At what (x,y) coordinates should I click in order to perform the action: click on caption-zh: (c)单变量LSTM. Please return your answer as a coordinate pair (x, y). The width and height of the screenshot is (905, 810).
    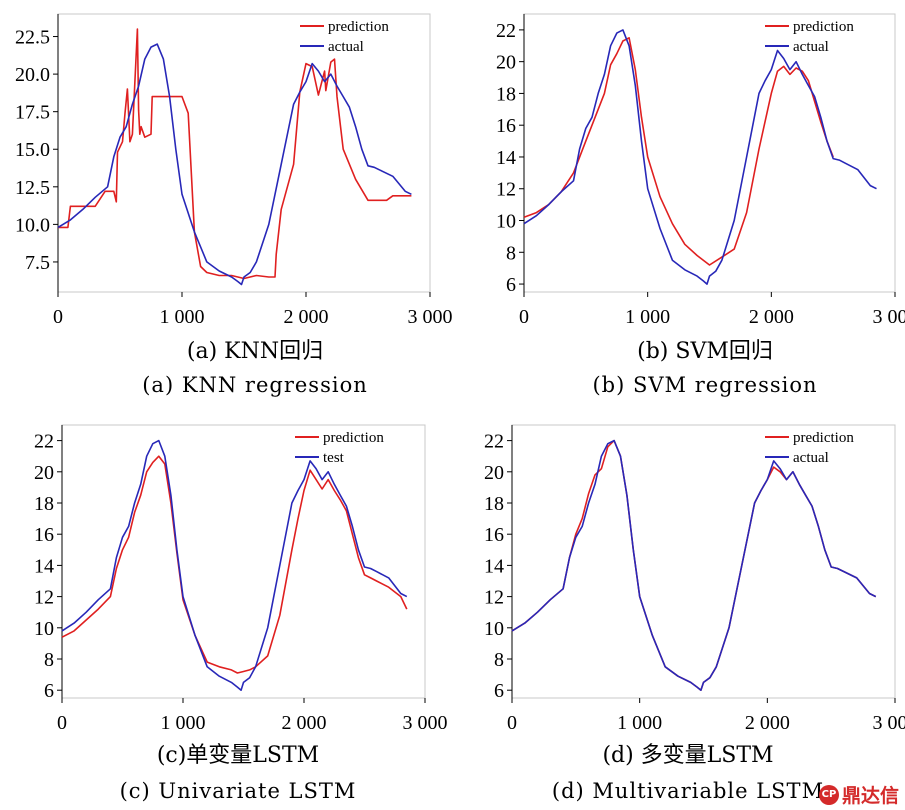
    Looking at the image, I should click on (238, 755).